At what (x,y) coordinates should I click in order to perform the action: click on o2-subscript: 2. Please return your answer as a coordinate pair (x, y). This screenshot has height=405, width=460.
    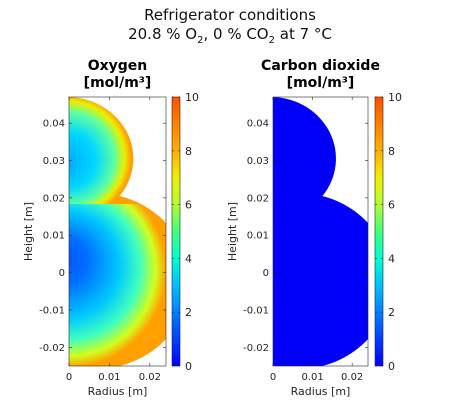
    Looking at the image, I should click on (200, 40).